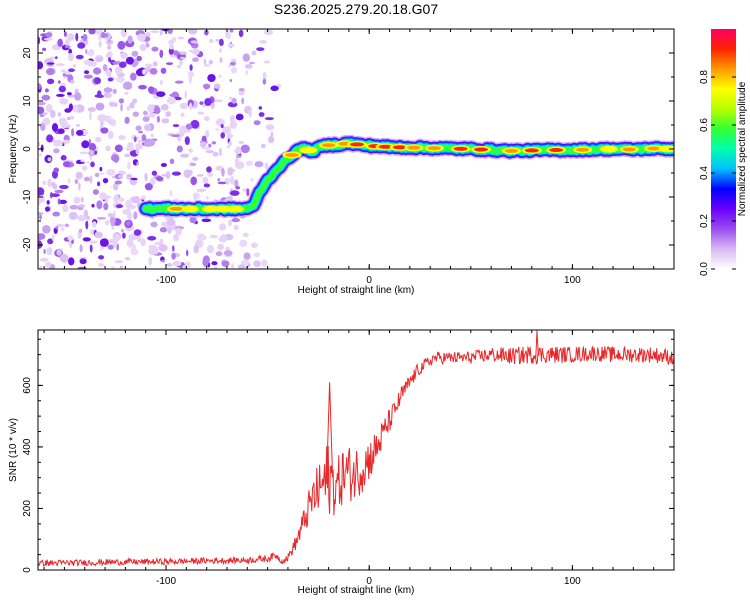 The width and height of the screenshot is (750, 600). Describe the element at coordinates (27, 149) in the screenshot. I see `y-tick-label: 0` at that location.